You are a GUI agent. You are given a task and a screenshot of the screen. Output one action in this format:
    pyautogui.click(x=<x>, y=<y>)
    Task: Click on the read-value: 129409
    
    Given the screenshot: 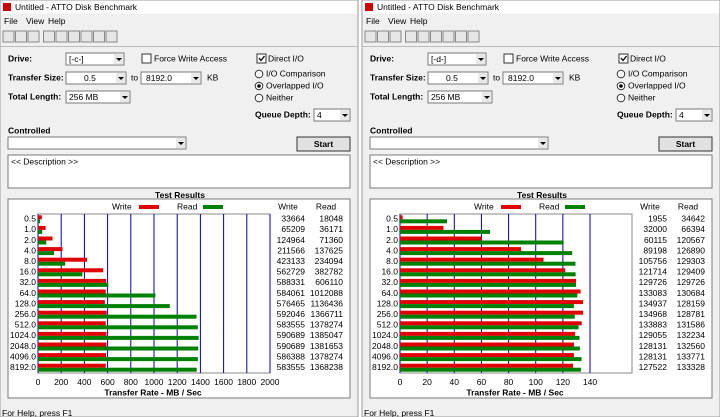 What is the action you would take?
    pyautogui.click(x=691, y=272)
    